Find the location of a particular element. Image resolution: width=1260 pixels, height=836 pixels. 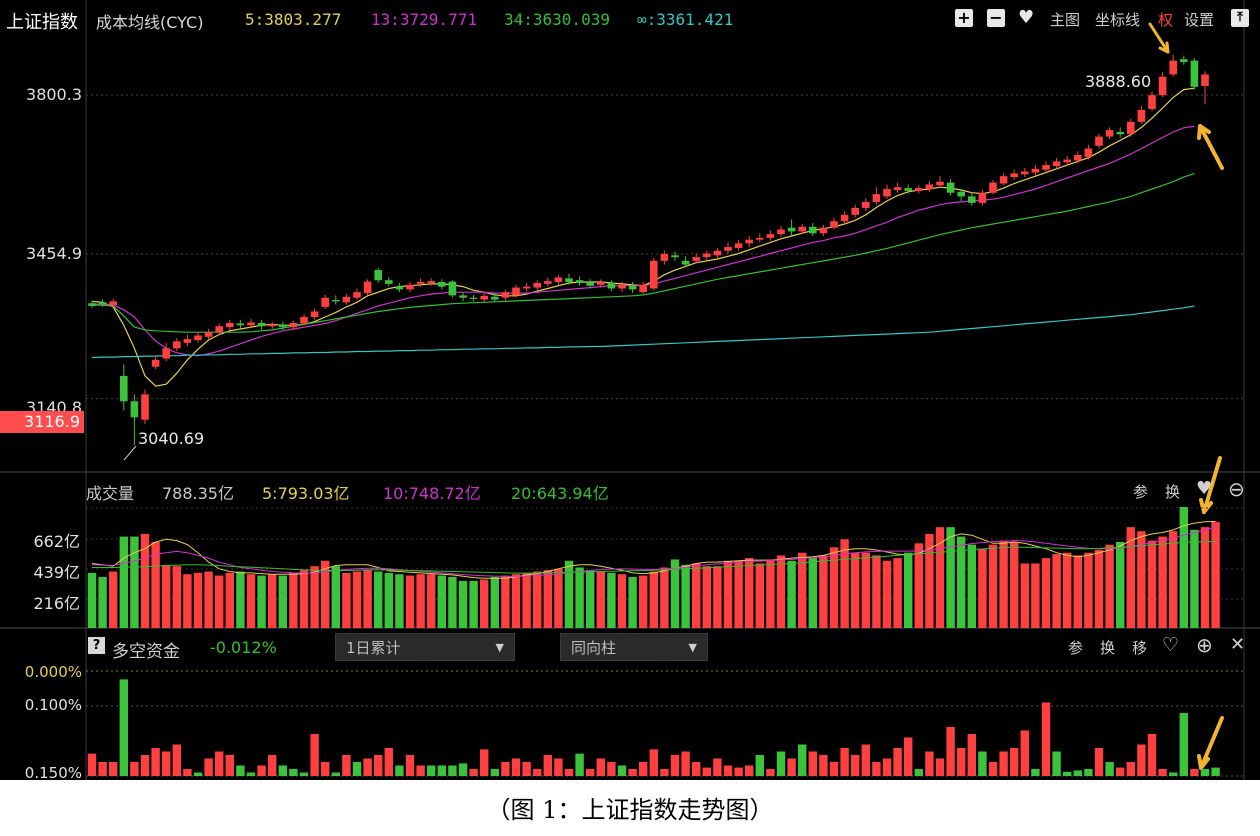

heart-icon: ♥ is located at coordinates (1026, 17).